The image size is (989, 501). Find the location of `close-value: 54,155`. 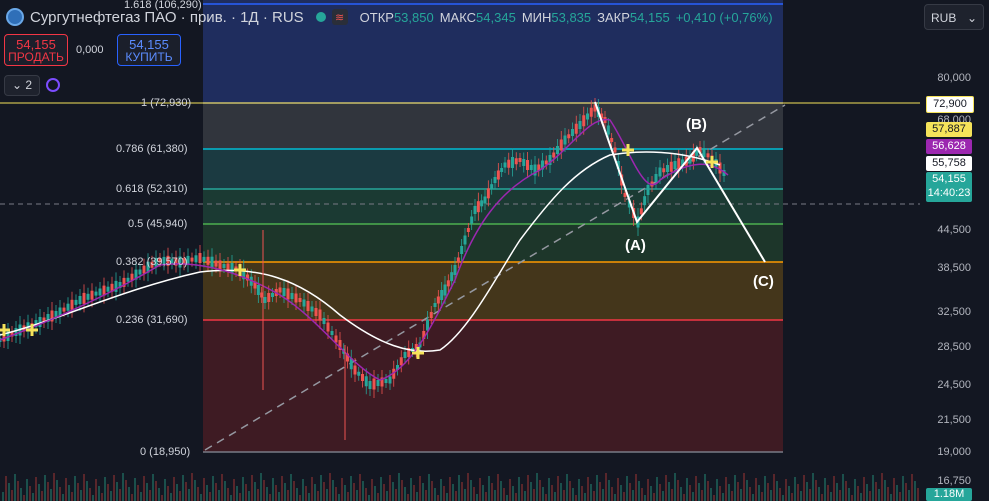

close-value: 54,155 is located at coordinates (649, 17).